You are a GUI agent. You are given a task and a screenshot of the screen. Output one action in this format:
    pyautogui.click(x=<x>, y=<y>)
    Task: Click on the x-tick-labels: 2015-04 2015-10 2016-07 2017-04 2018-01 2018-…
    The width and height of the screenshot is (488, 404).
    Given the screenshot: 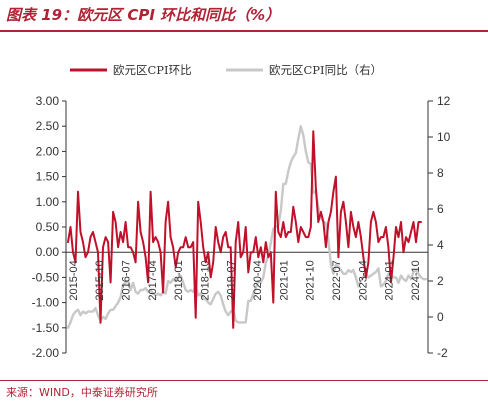 What is the action you would take?
    pyautogui.click(x=245, y=280)
    